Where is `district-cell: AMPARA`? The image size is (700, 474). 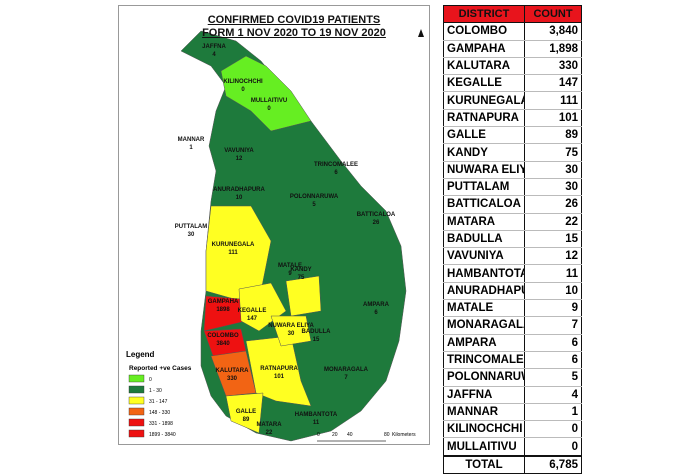
district-cell: AMPARA is located at coordinates (484, 343).